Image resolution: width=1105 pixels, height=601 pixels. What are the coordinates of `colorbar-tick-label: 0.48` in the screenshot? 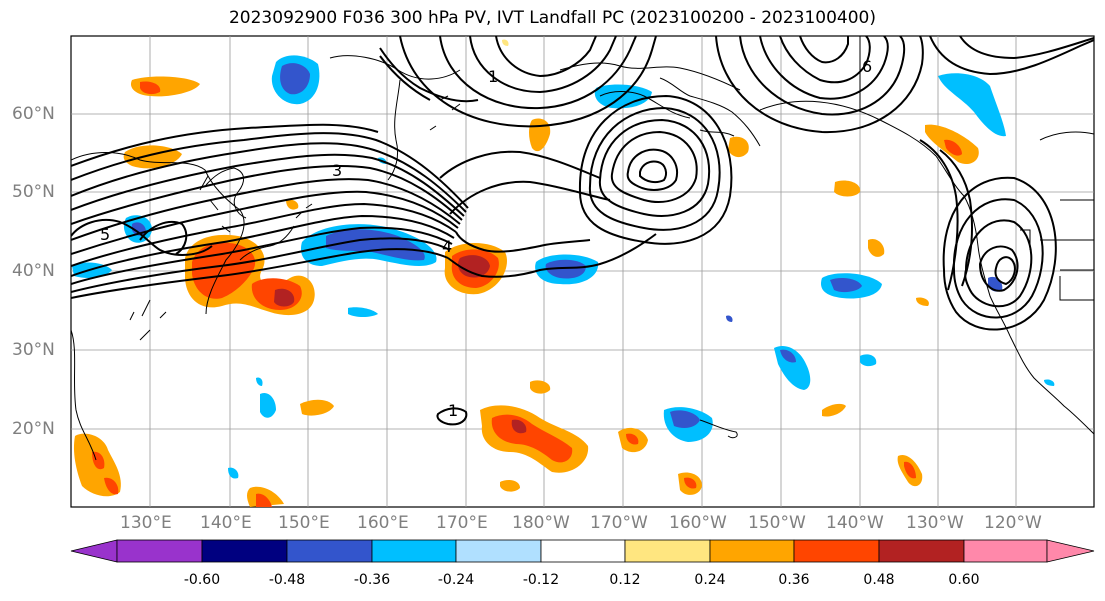 It's located at (879, 580).